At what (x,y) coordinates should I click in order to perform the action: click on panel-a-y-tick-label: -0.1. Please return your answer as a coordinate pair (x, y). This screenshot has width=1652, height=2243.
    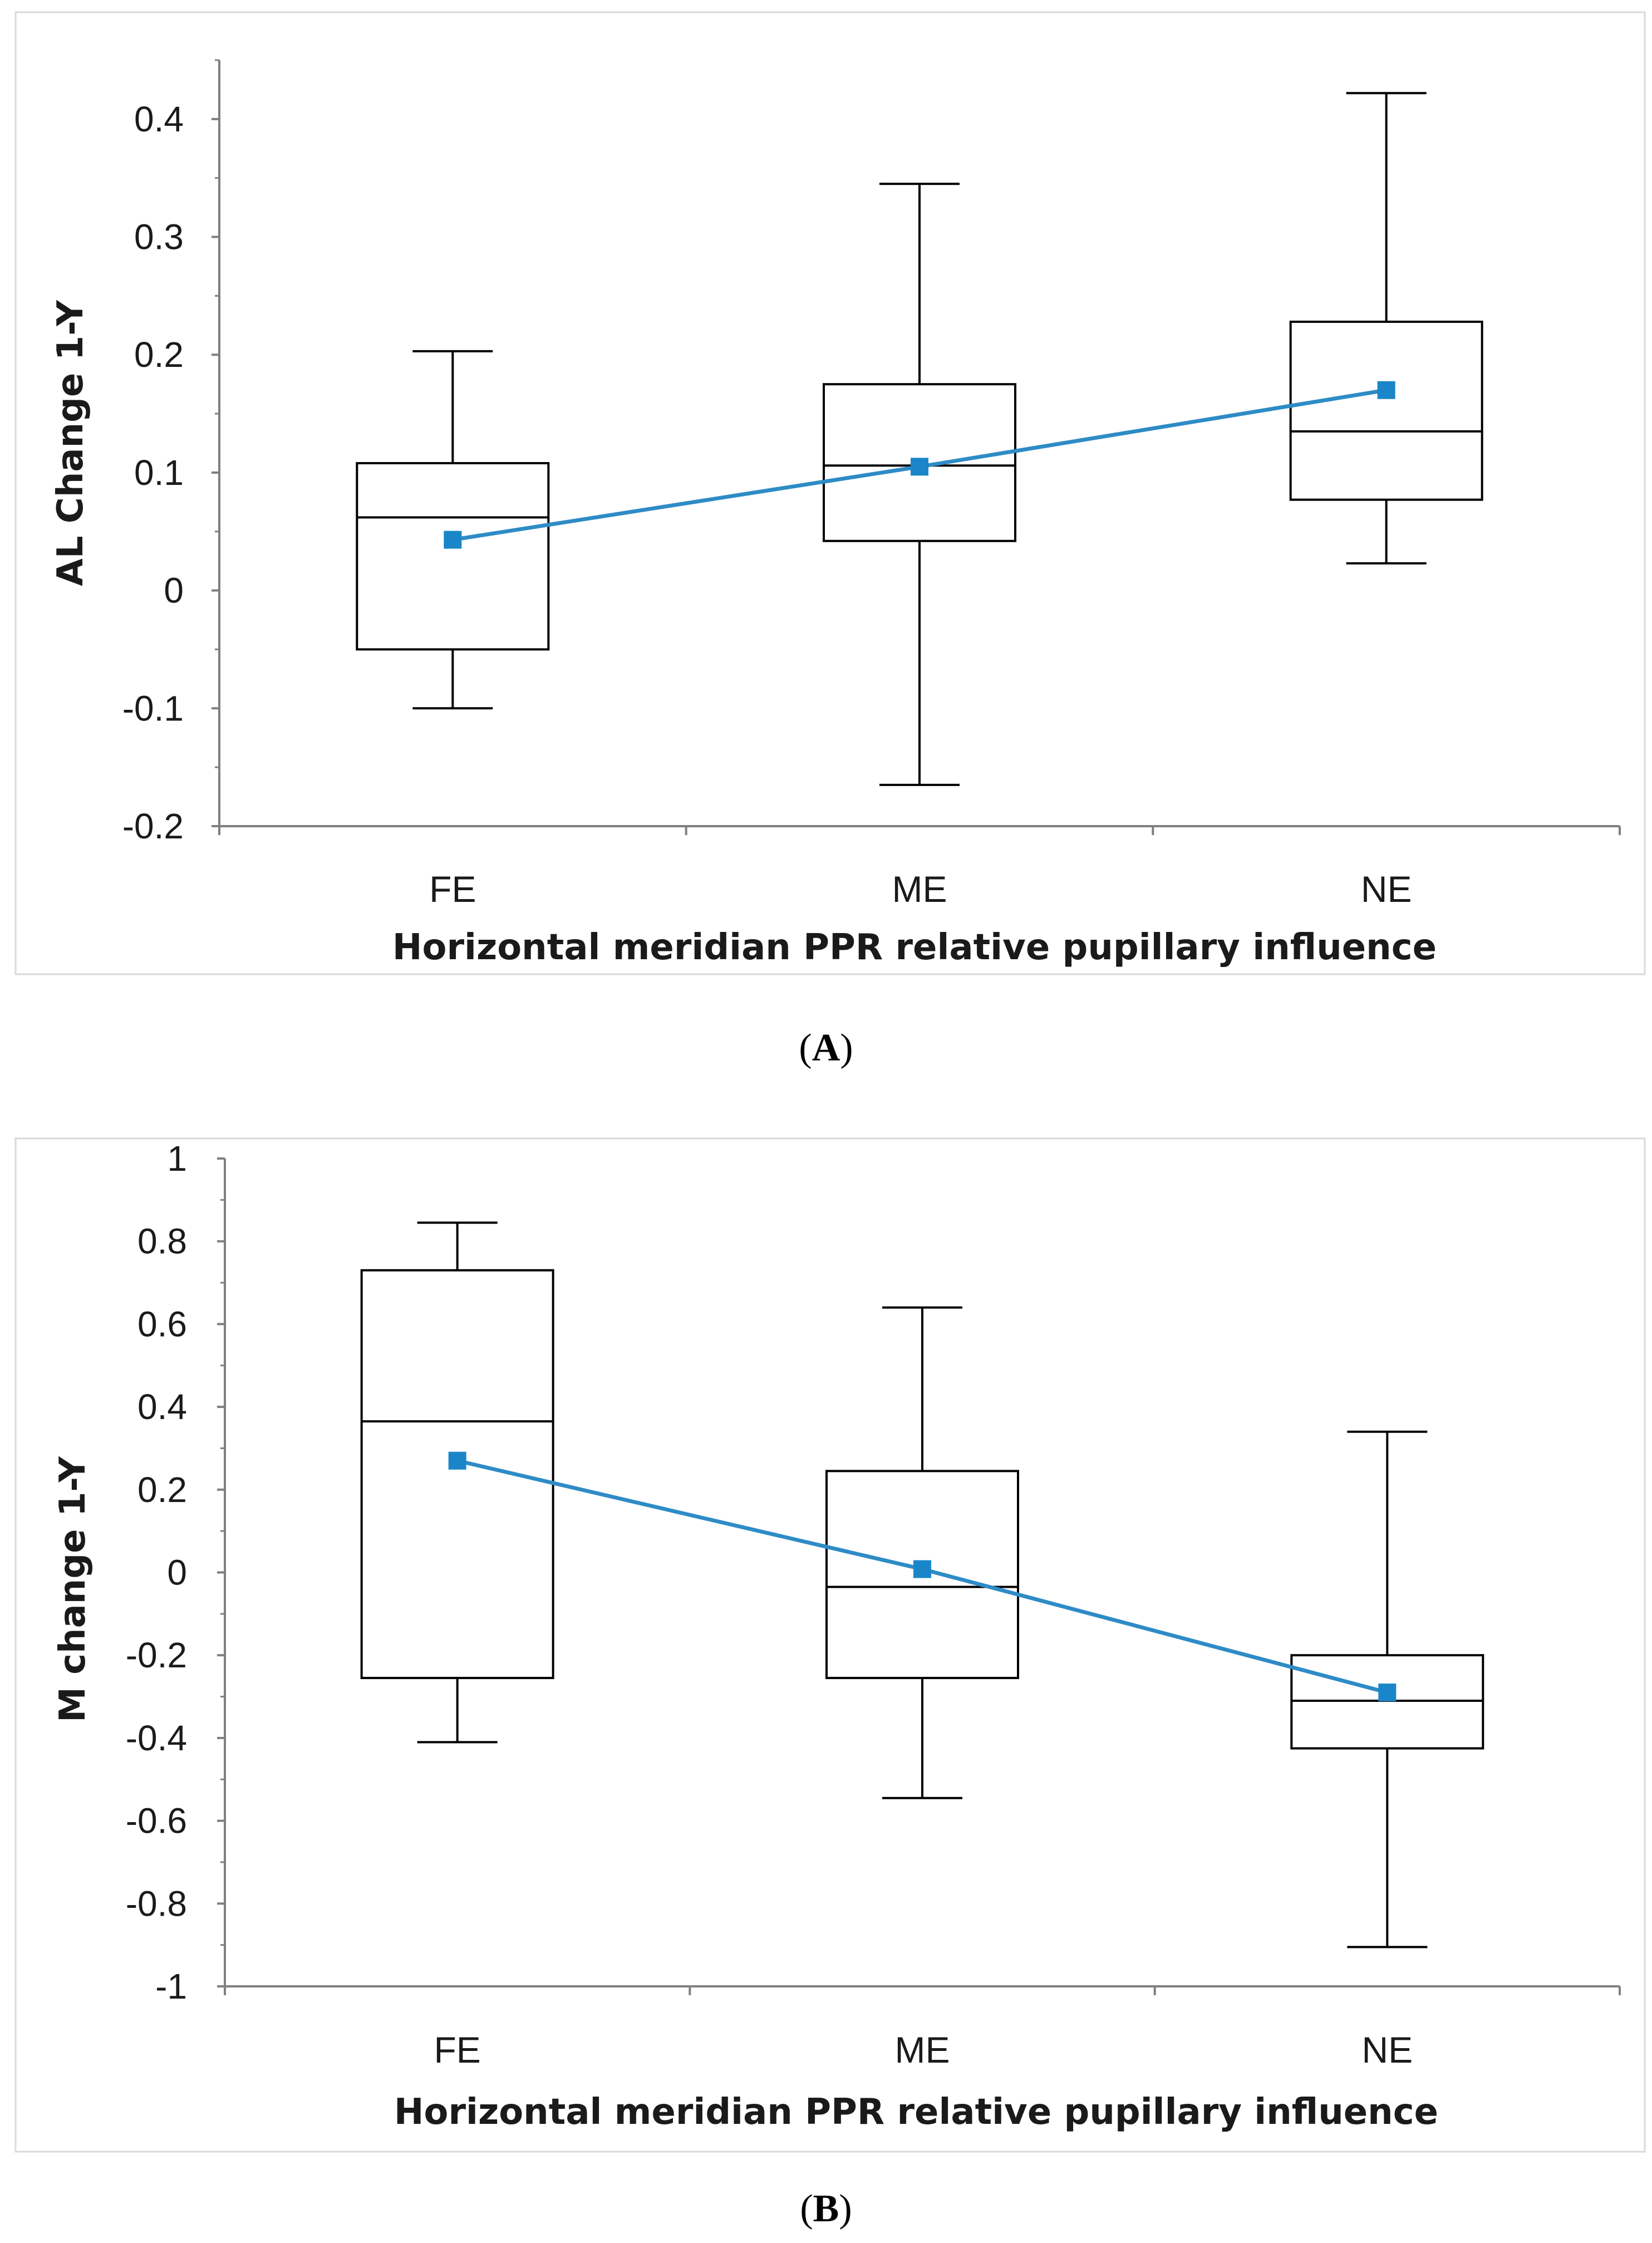
    Looking at the image, I should click on (153, 708).